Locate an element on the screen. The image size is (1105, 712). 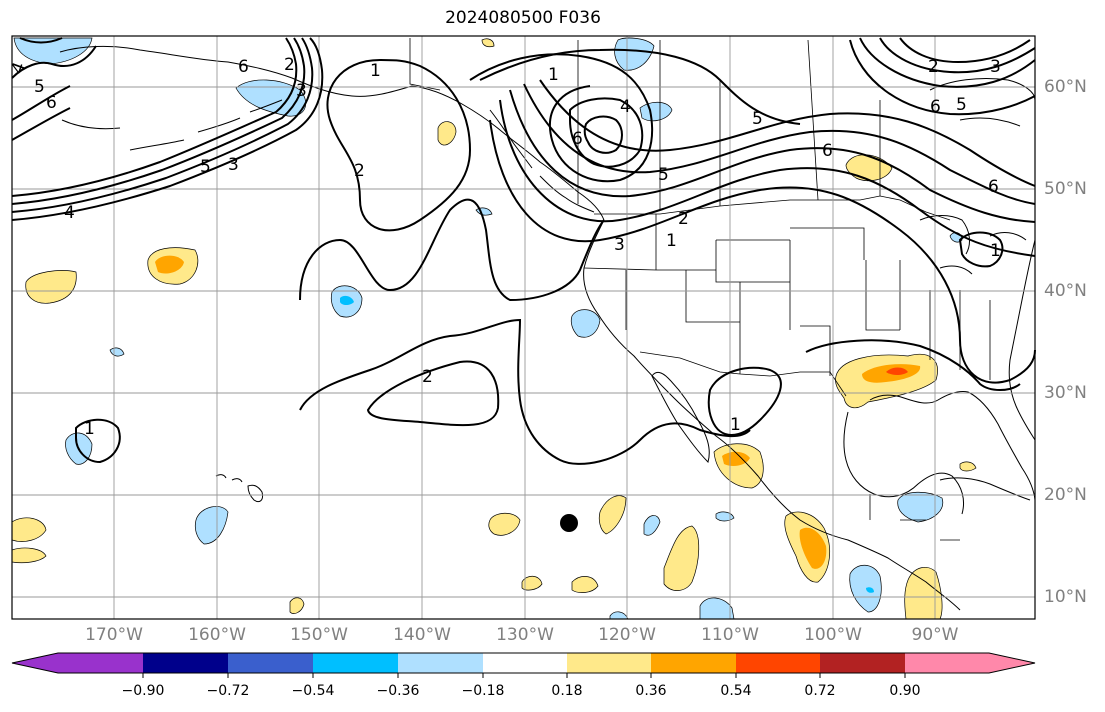
longitude-label: 120°W is located at coordinates (627, 635).